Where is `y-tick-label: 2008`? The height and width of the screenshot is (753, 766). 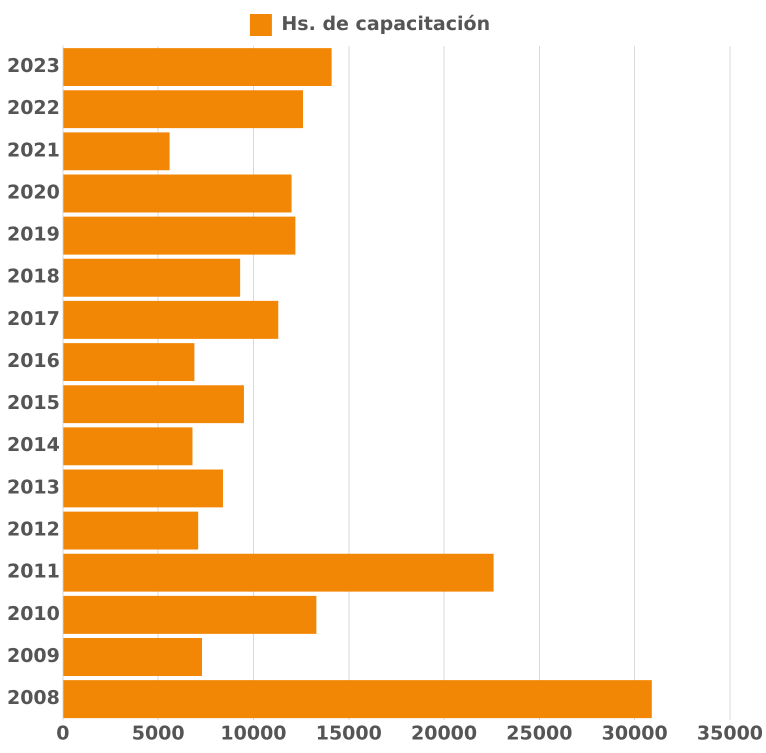
y-tick-label: 2008 is located at coordinates (33, 698).